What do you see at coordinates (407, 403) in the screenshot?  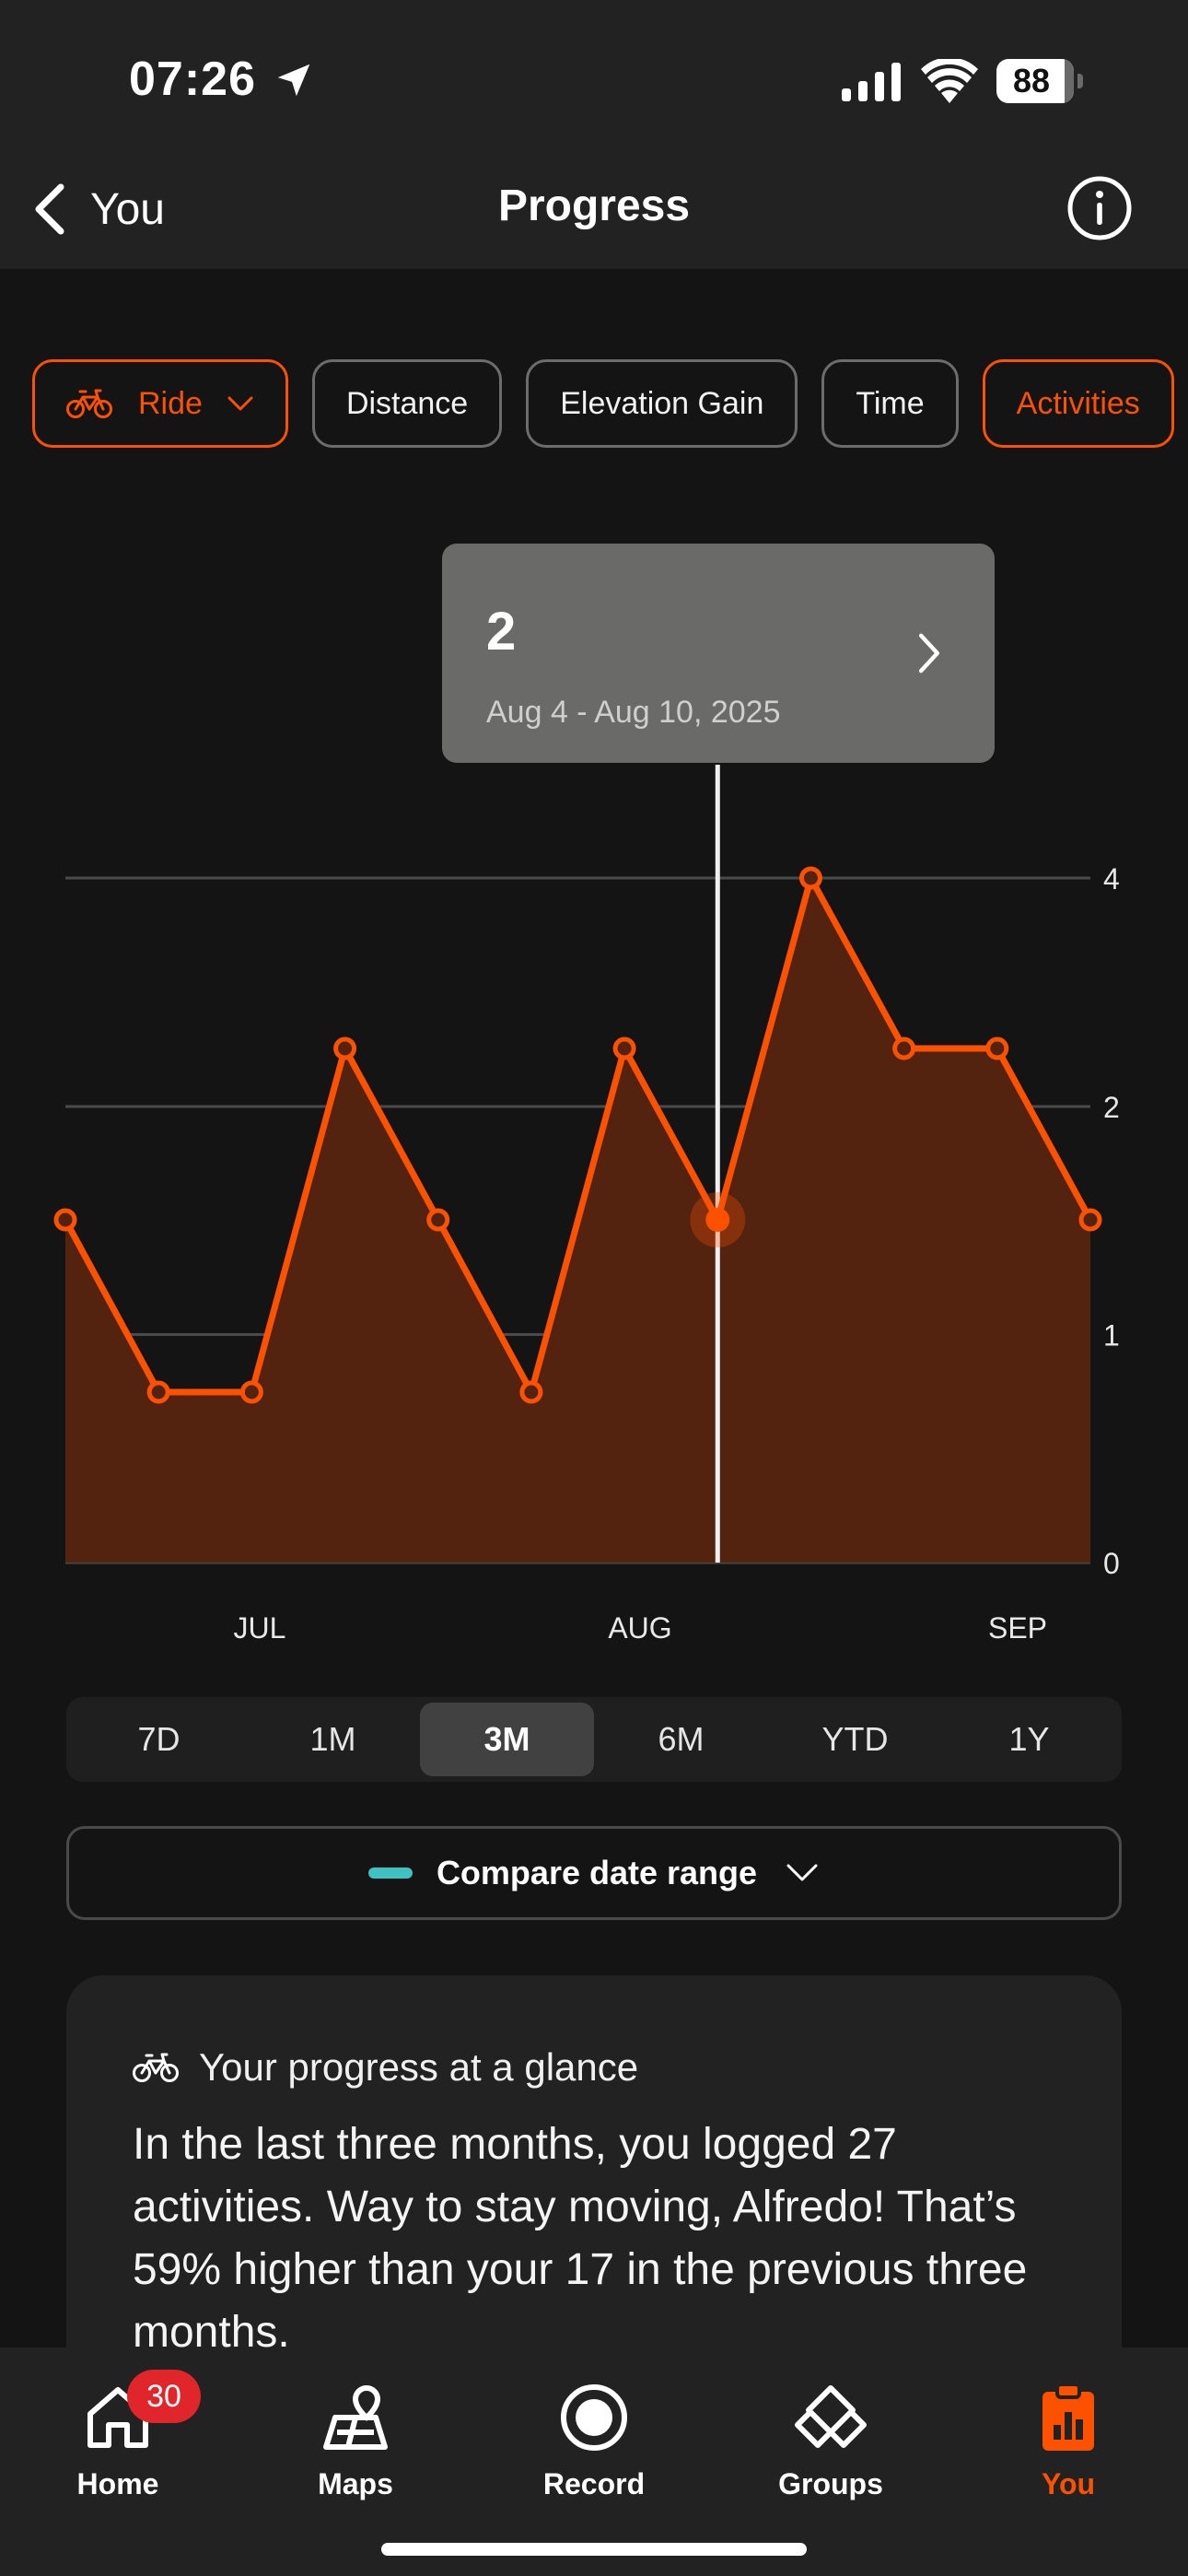 I see `distance-chip: Distance` at bounding box center [407, 403].